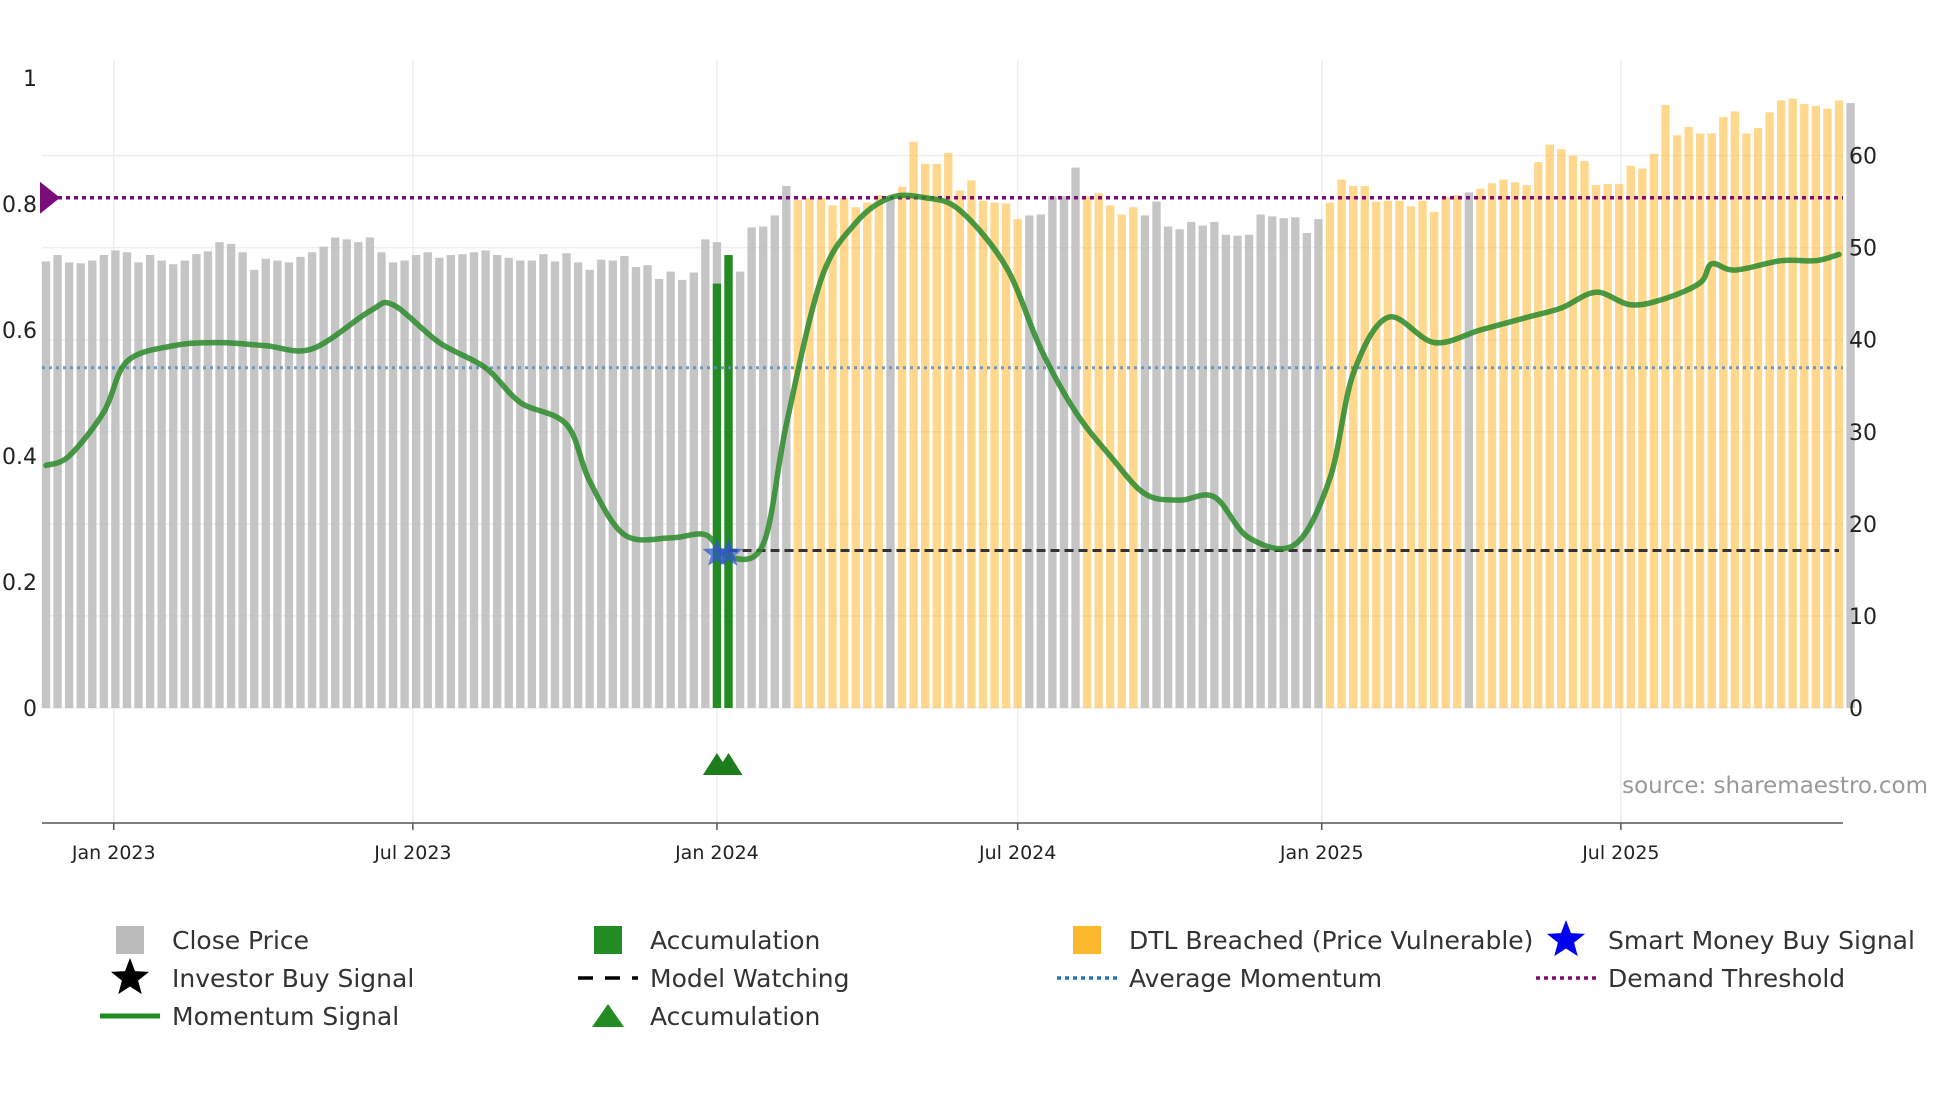 This screenshot has height=1102, width=1960. Describe the element at coordinates (285, 1016) in the screenshot. I see `legend-label: Momentum Signal` at that location.